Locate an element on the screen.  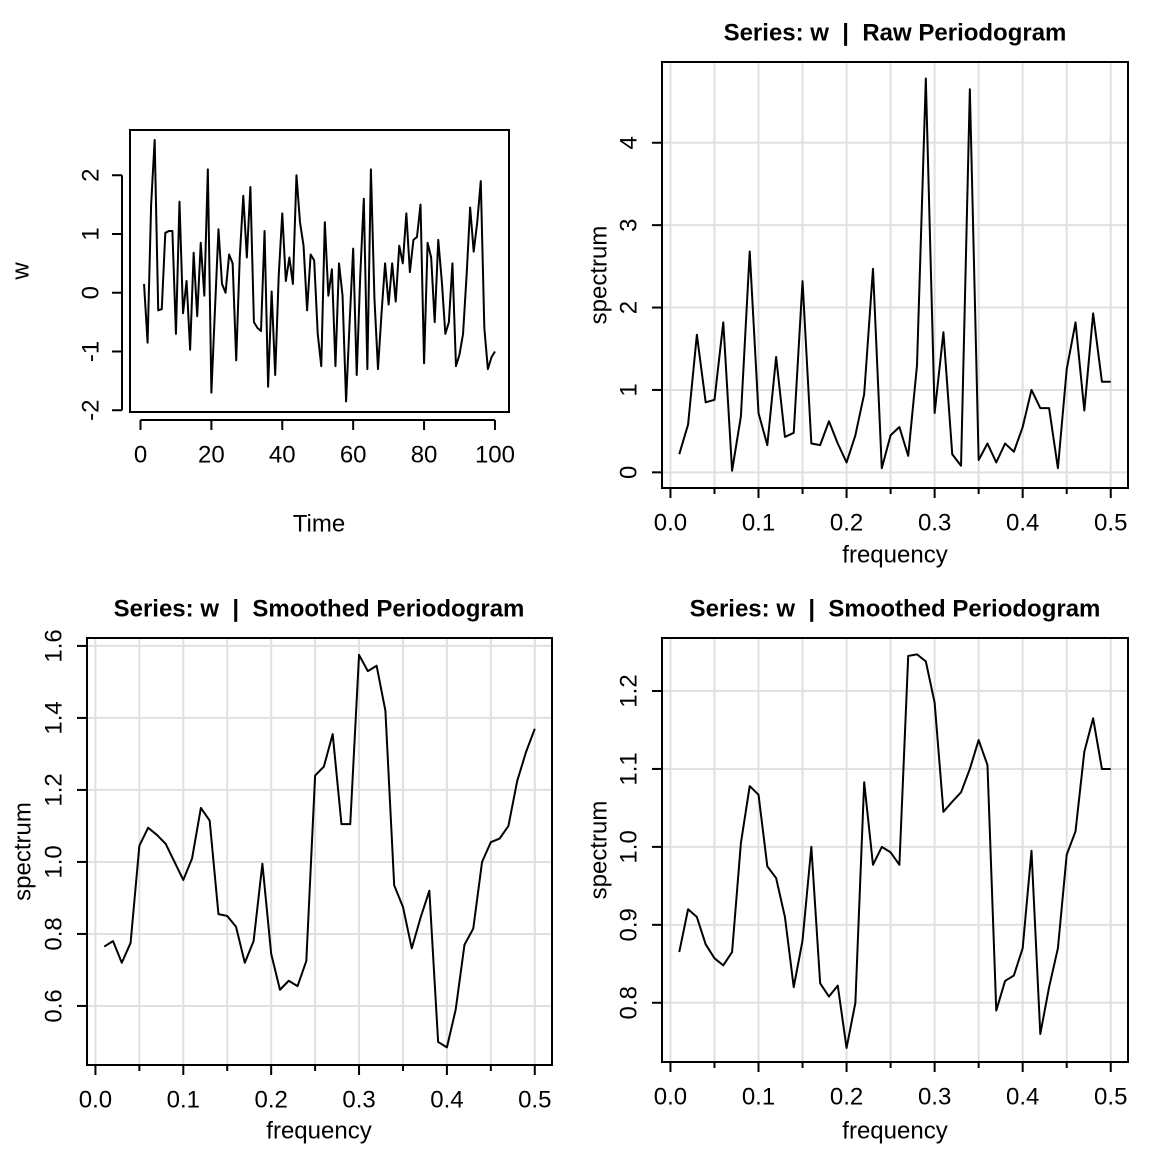
x-tick-label: 40 is located at coordinates (282, 454).